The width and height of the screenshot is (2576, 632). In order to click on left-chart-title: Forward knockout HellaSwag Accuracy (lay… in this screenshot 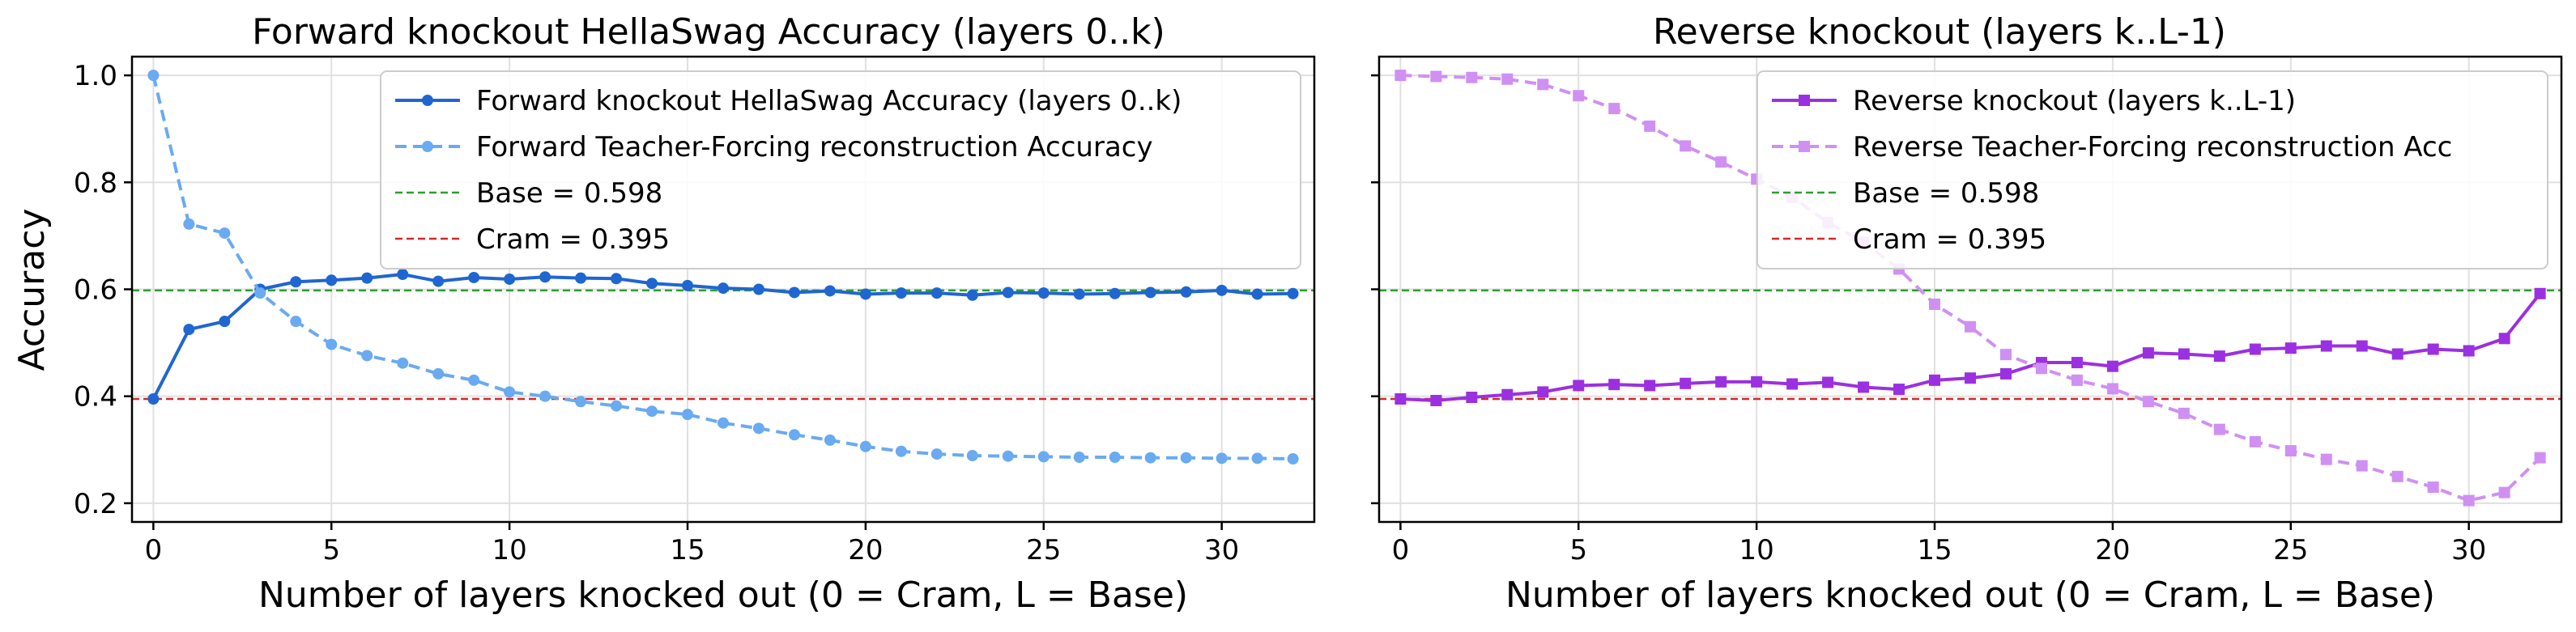, I will do `click(708, 32)`.